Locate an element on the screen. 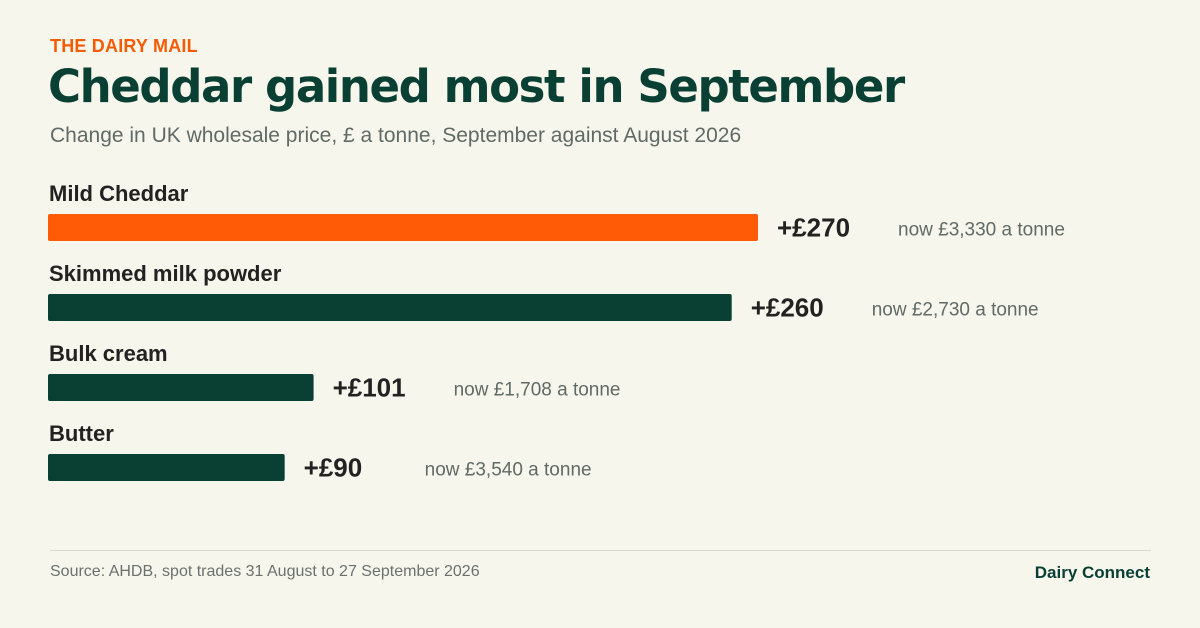 This screenshot has height=628, width=1200. price-annotation: now £2,730 a tonne is located at coordinates (955, 310).